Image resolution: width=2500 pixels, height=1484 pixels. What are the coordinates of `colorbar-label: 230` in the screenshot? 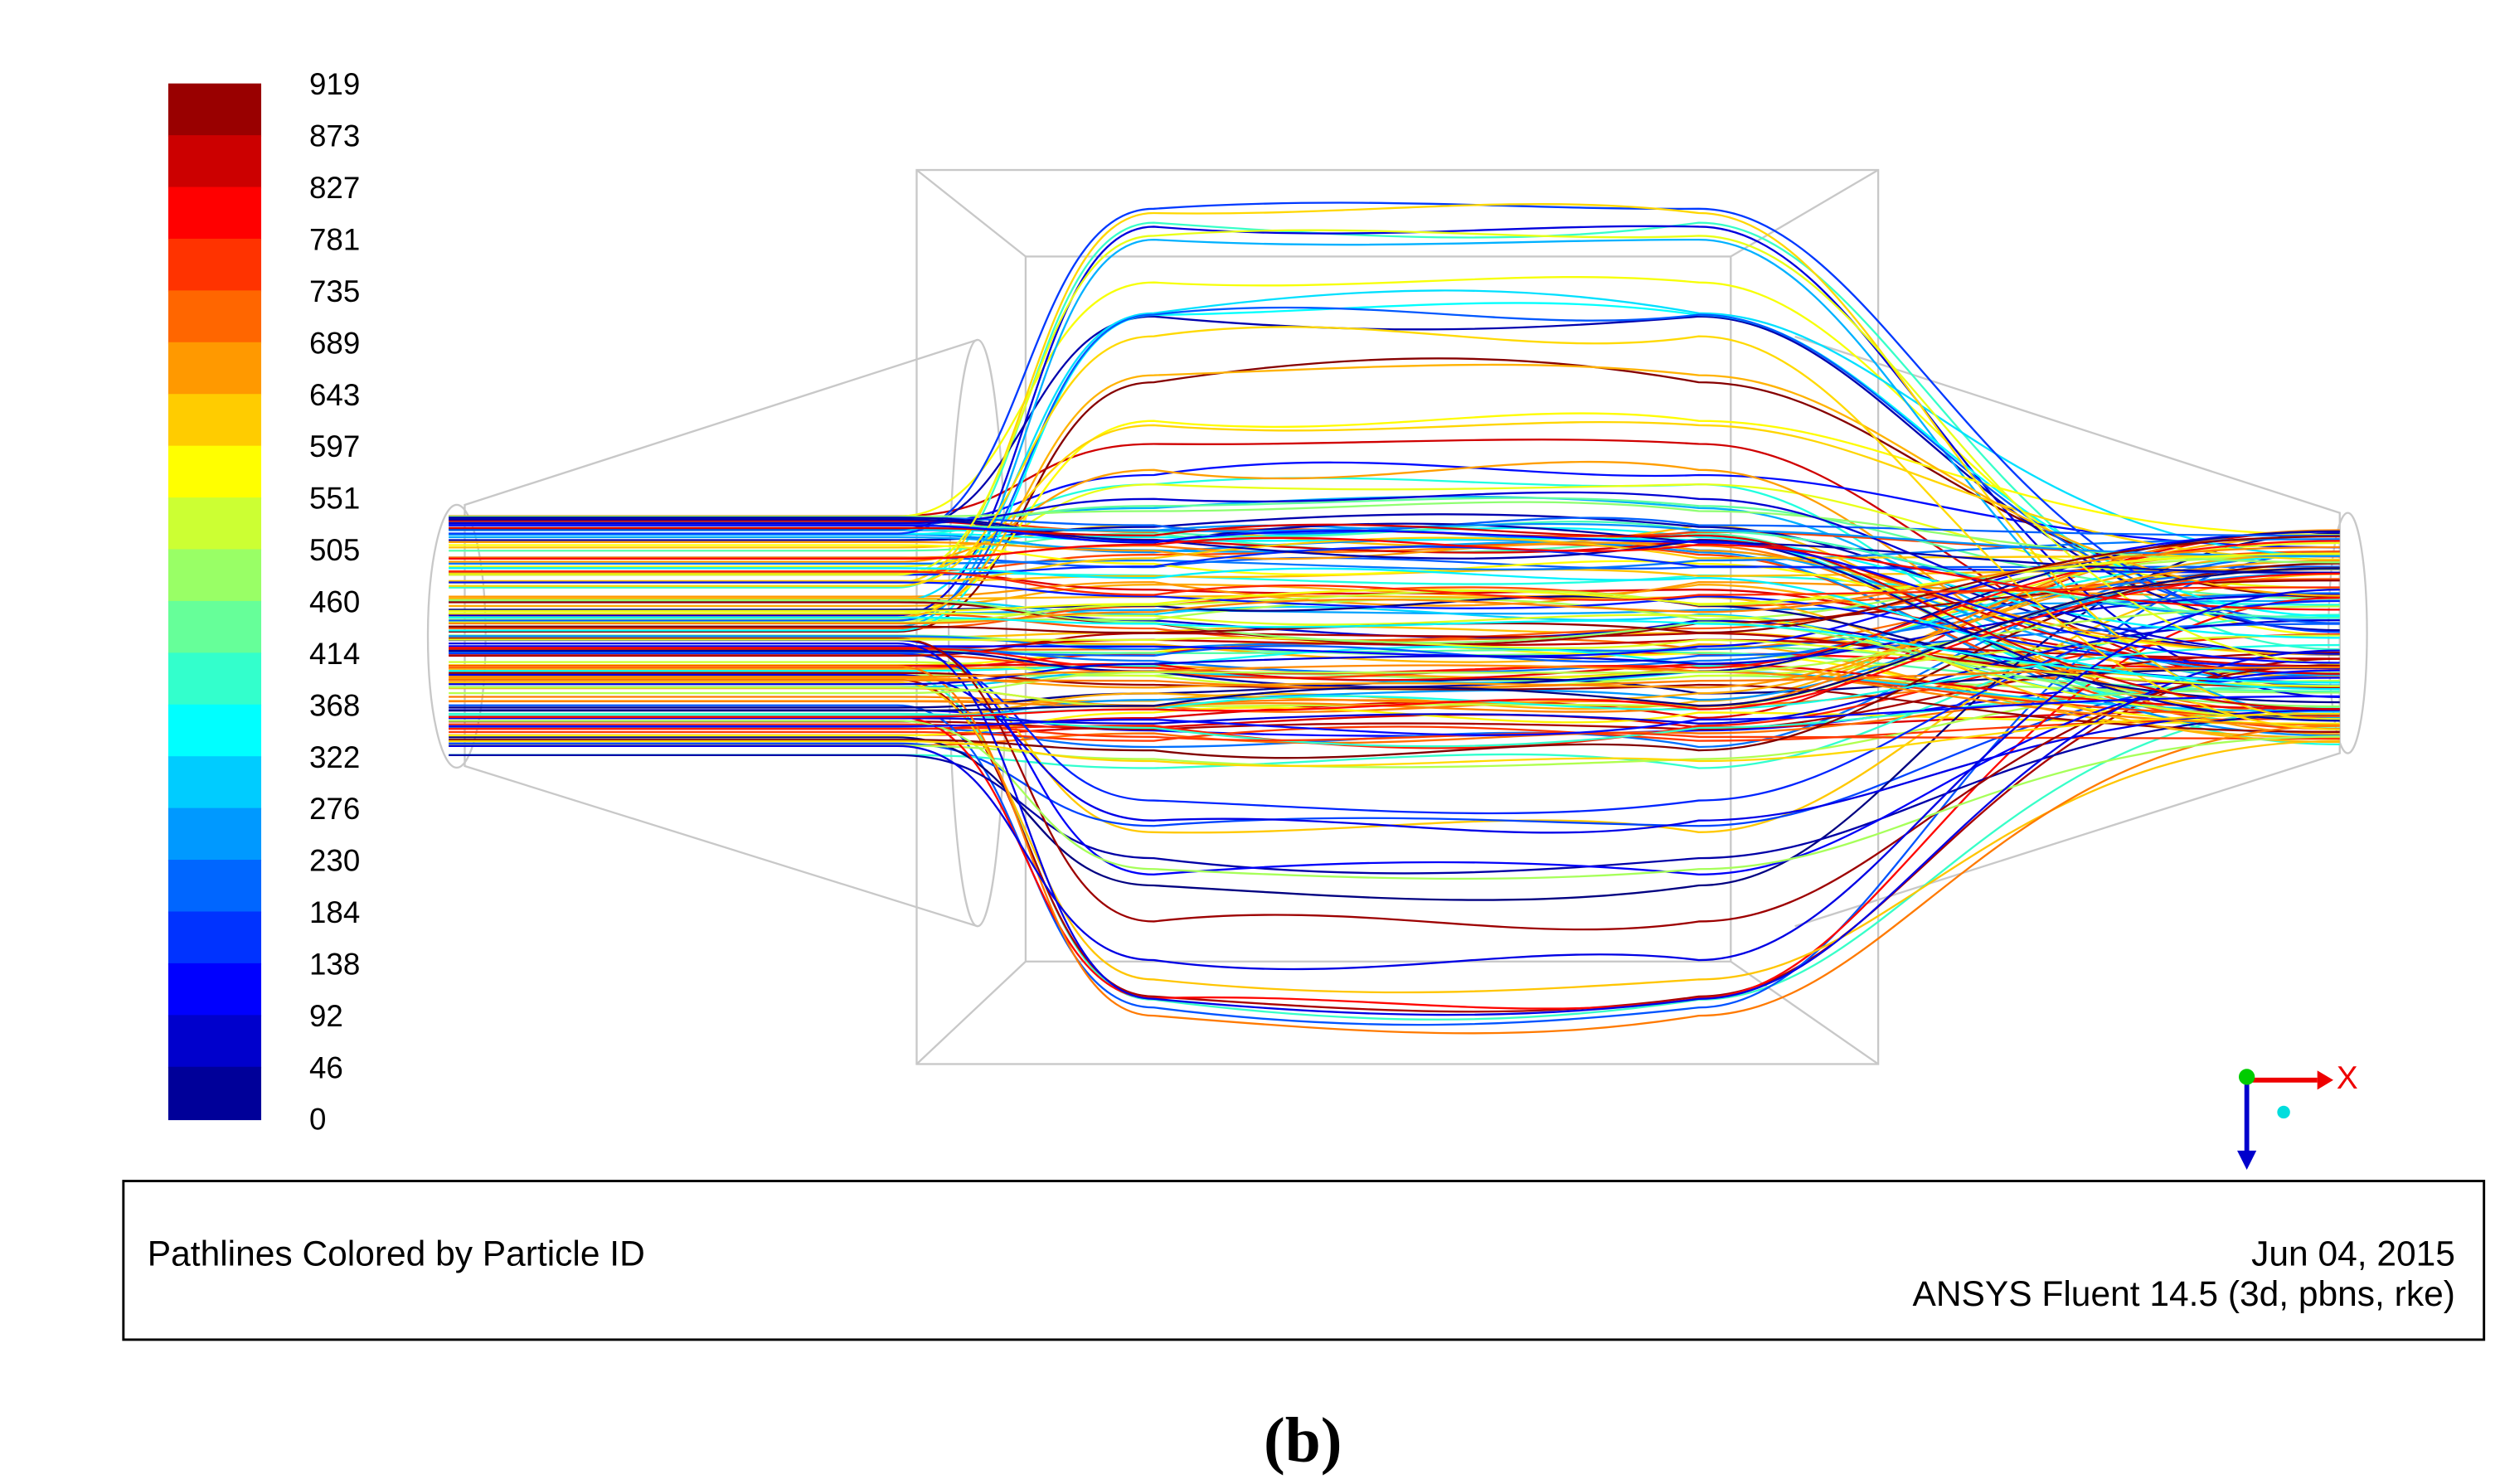 It's located at (334, 861).